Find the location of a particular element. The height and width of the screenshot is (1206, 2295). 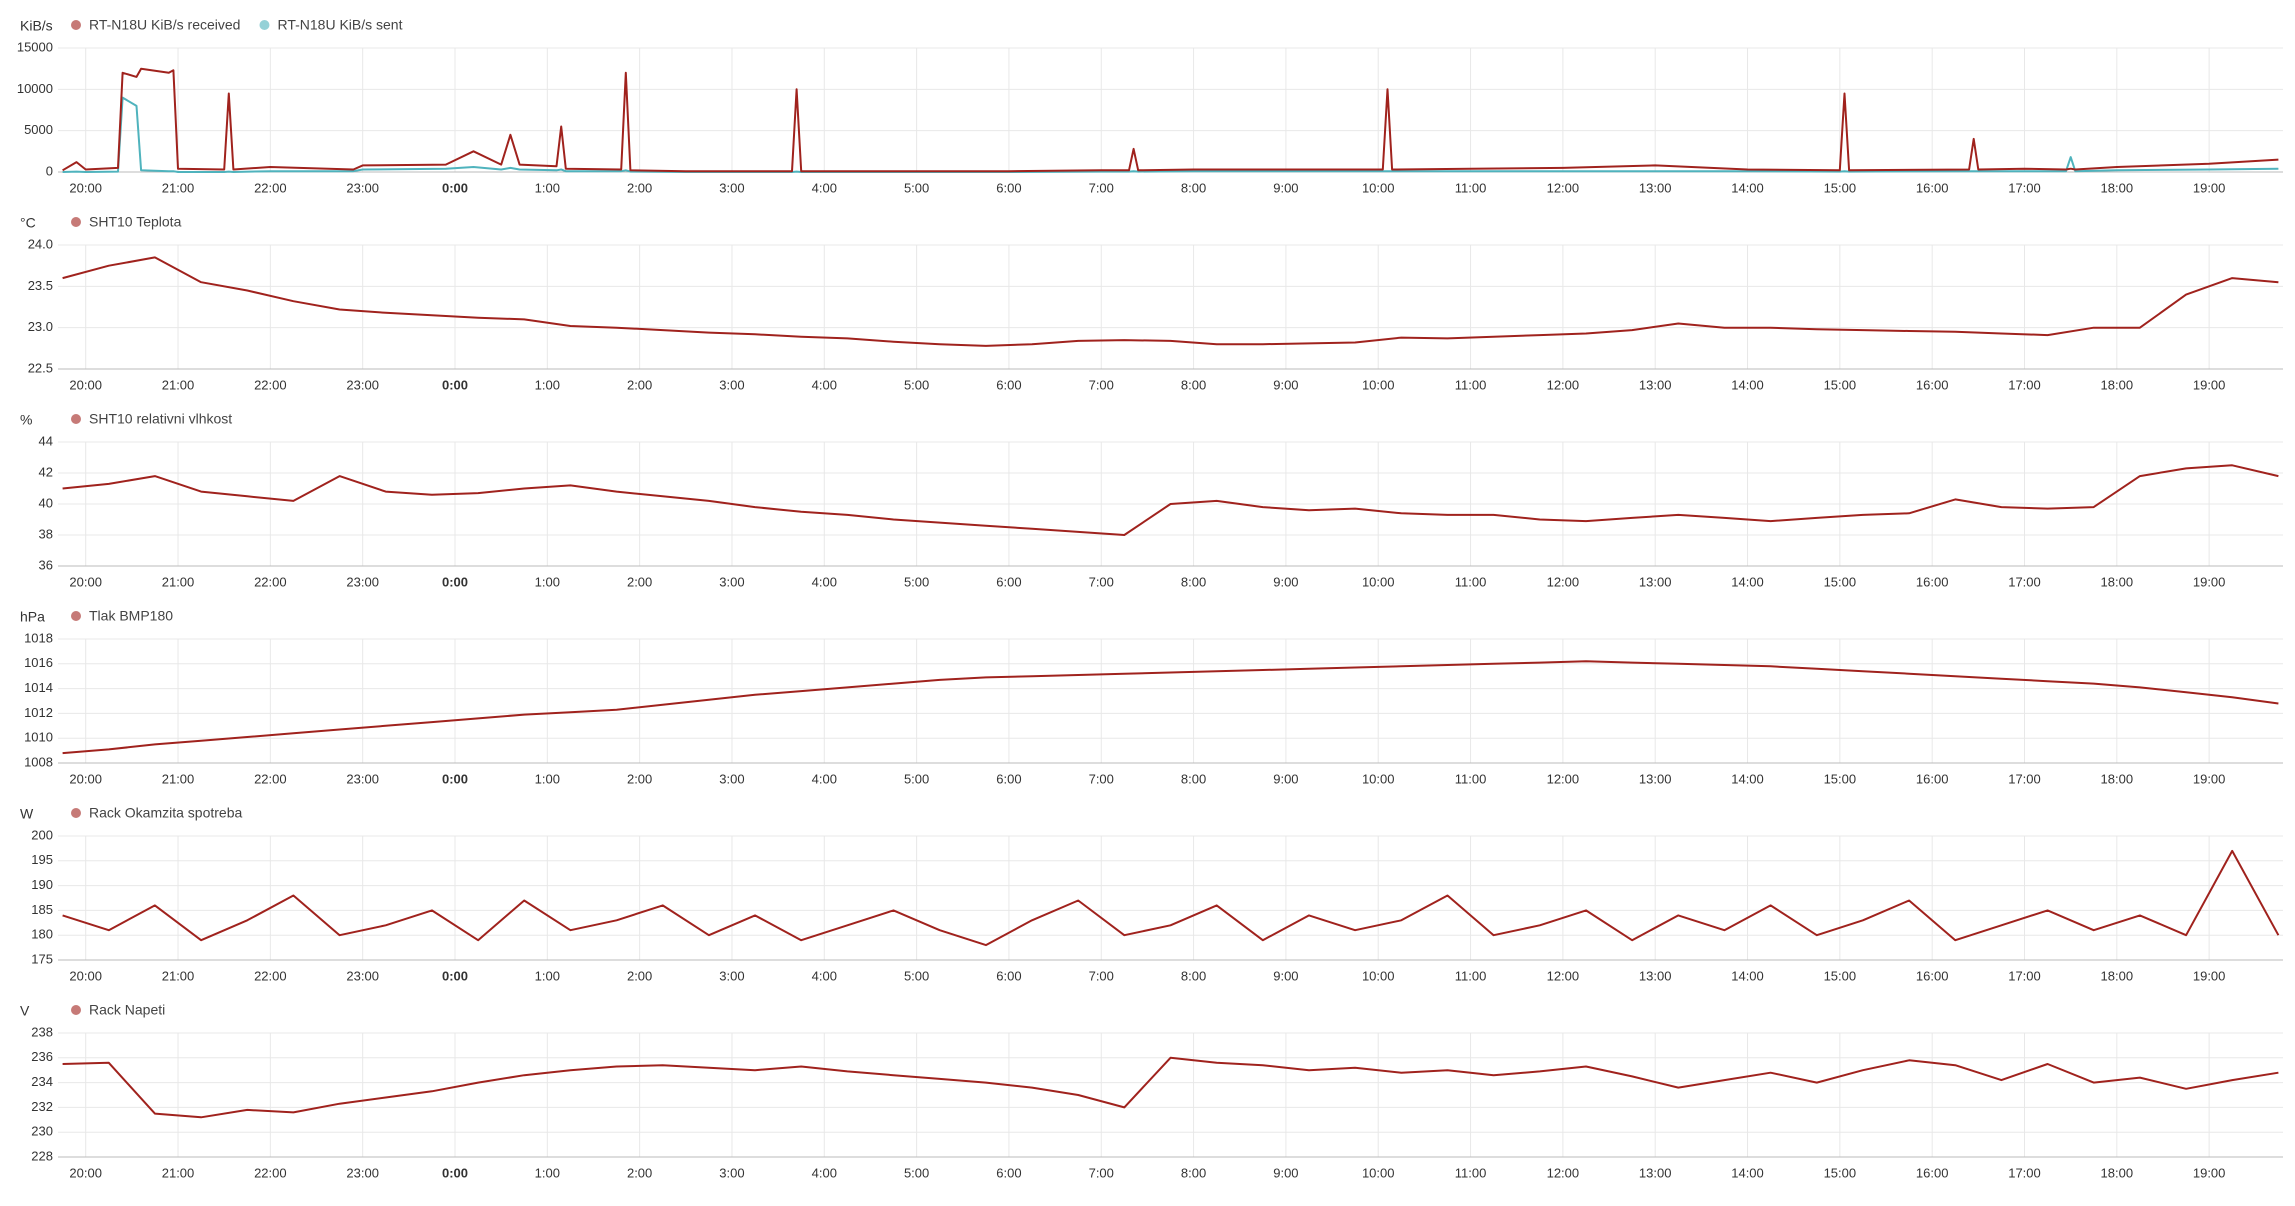

y-axis-unit: W is located at coordinates (27, 814).